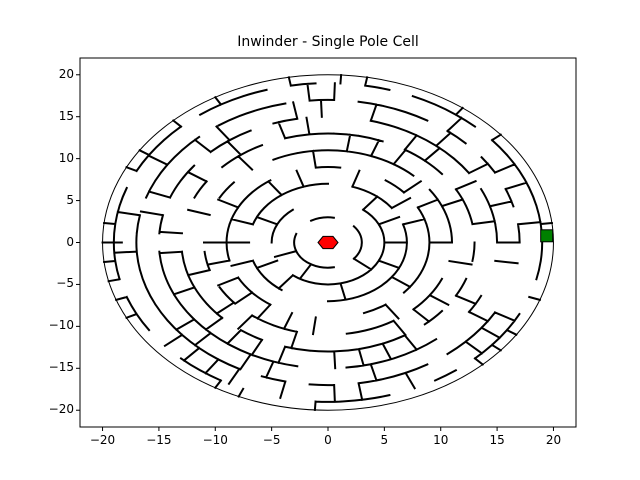  I want to click on y-tick-label: 0, so click(70, 241).